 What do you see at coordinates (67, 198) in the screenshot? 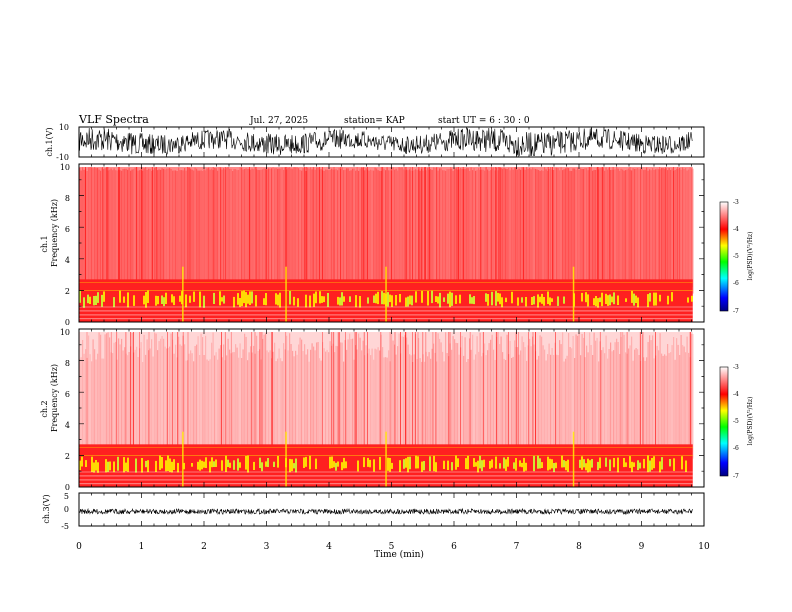
I see `ch1-freq-tick-8: 8` at bounding box center [67, 198].